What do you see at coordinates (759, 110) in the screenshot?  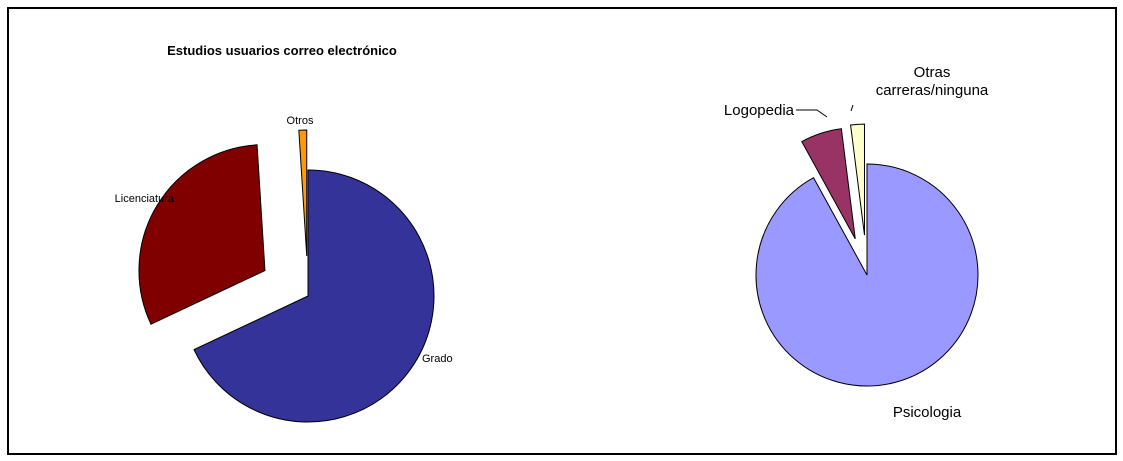 I see `slice-label-logopedia: Logopedia` at bounding box center [759, 110].